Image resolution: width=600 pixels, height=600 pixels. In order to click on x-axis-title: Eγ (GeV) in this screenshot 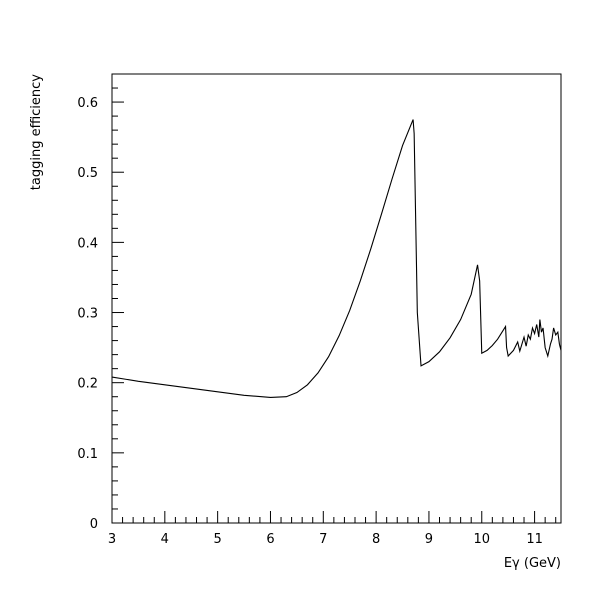, I will do `click(532, 563)`.